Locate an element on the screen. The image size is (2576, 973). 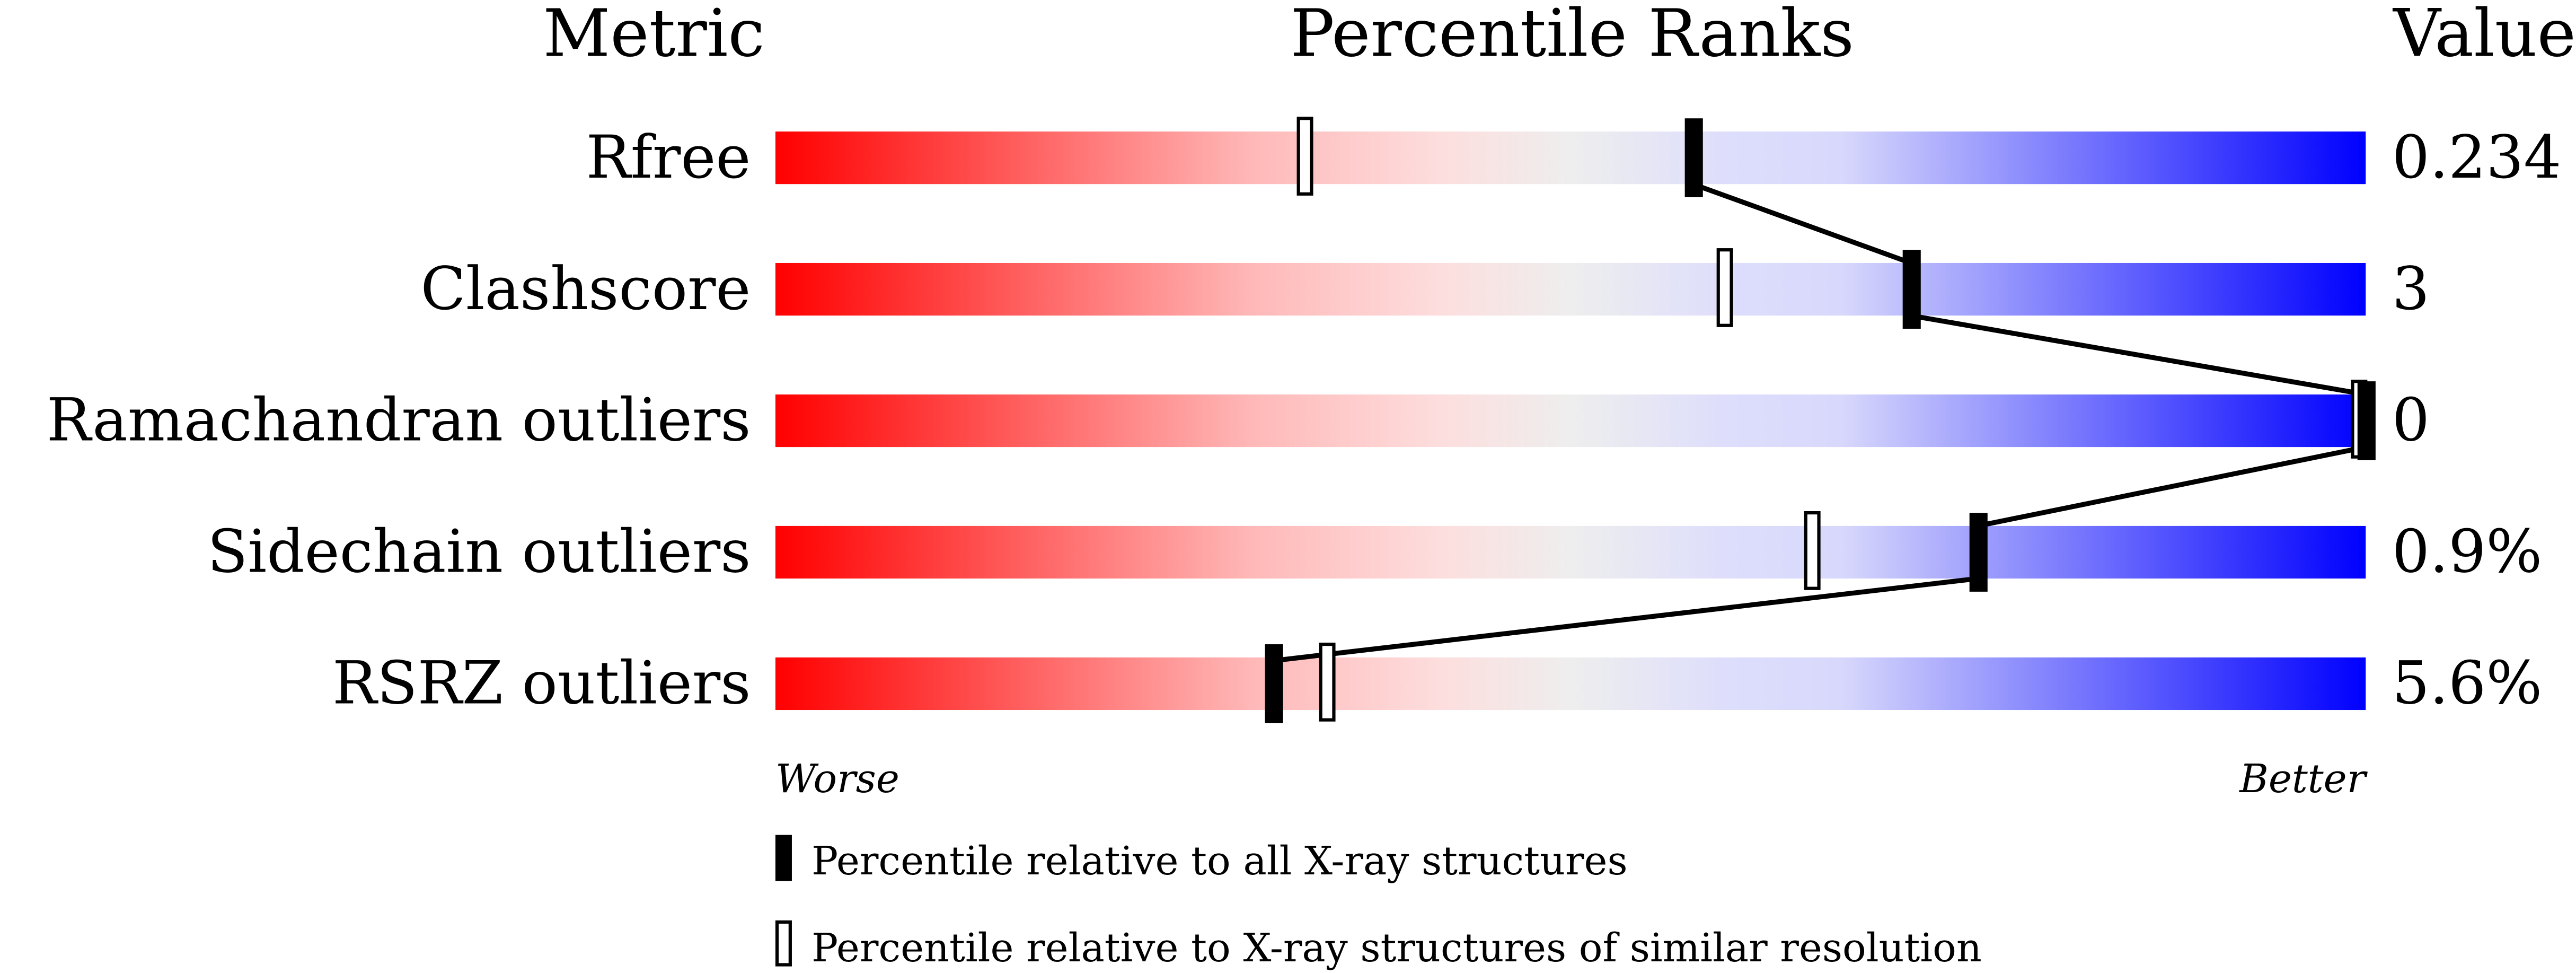
legend-open-marker-icon is located at coordinates (783, 943).